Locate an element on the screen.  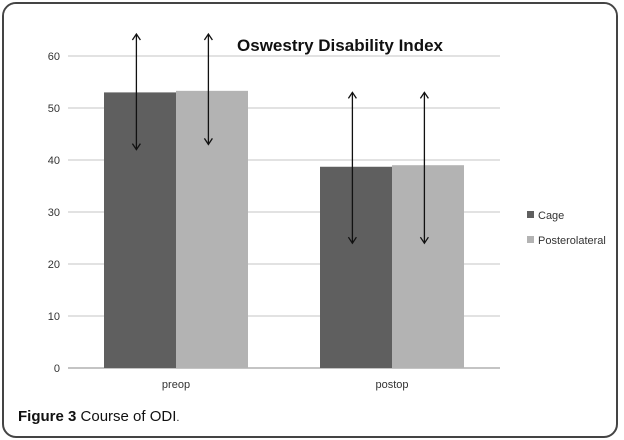
figure-caption-period: . is located at coordinates (178, 418).